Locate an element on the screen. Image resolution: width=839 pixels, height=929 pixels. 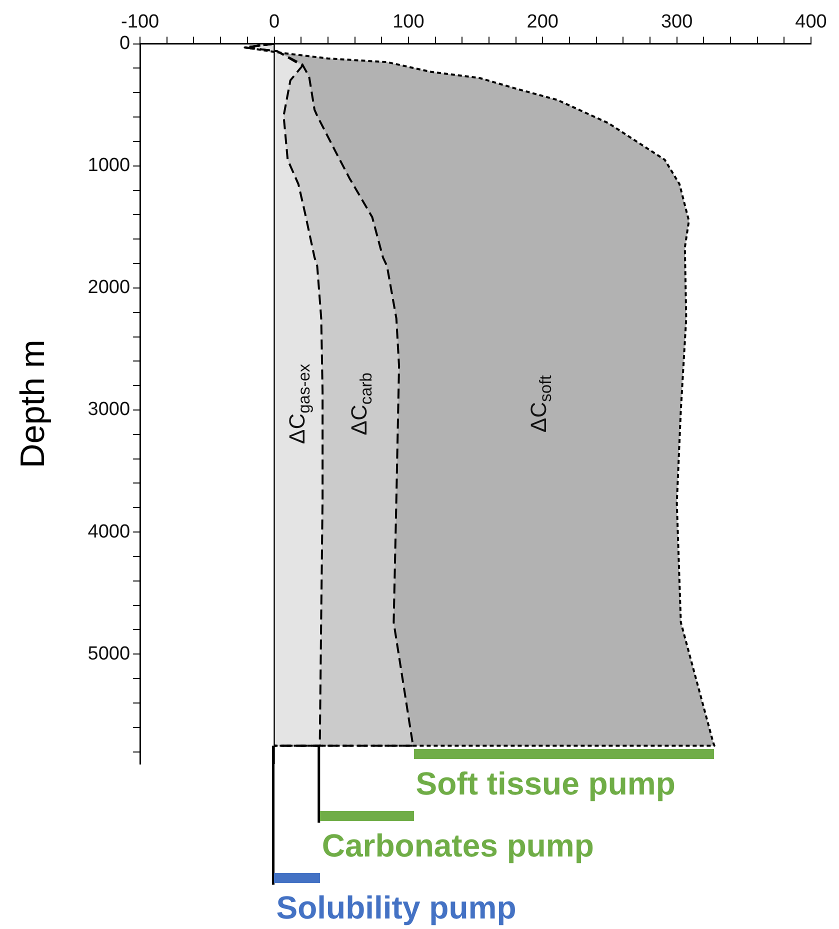
x-tick-label: 0 is located at coordinates (274, 22).